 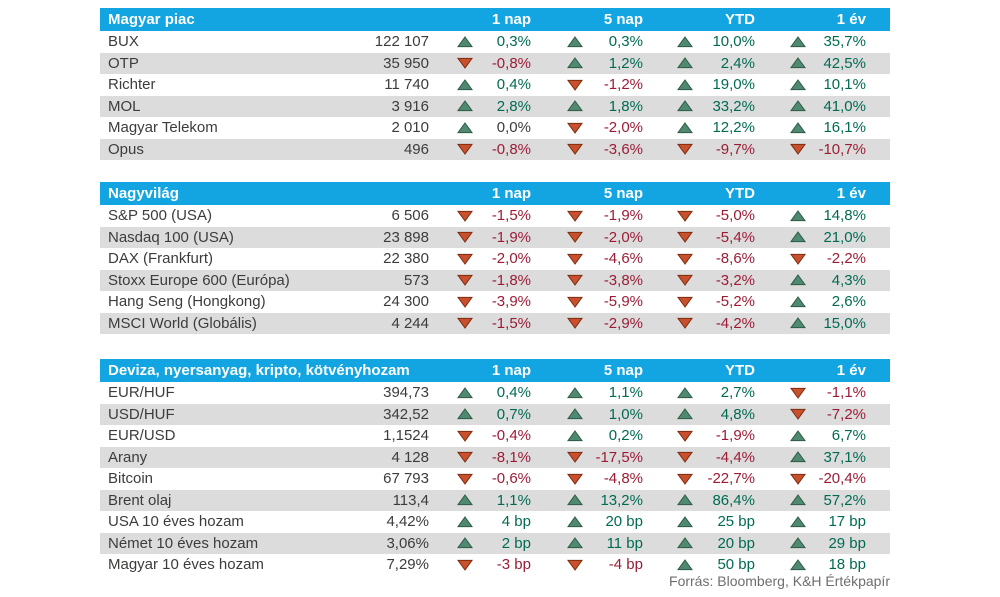 I want to click on change-cell: 0,0%, so click(x=483, y=128).